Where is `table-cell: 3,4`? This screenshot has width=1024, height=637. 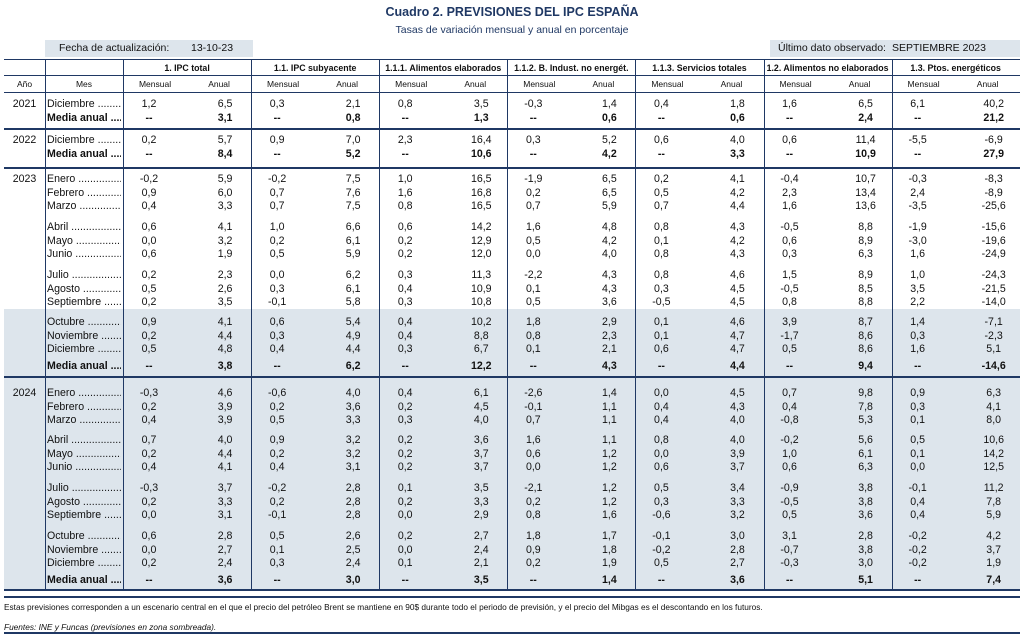
table-cell: 3,4 is located at coordinates (737, 488).